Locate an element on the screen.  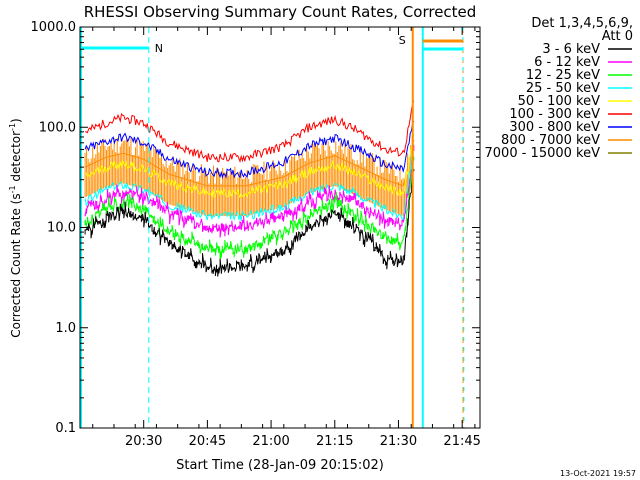
y-axis-label-main: Corrected Count Rate (s is located at coordinates (16, 265).